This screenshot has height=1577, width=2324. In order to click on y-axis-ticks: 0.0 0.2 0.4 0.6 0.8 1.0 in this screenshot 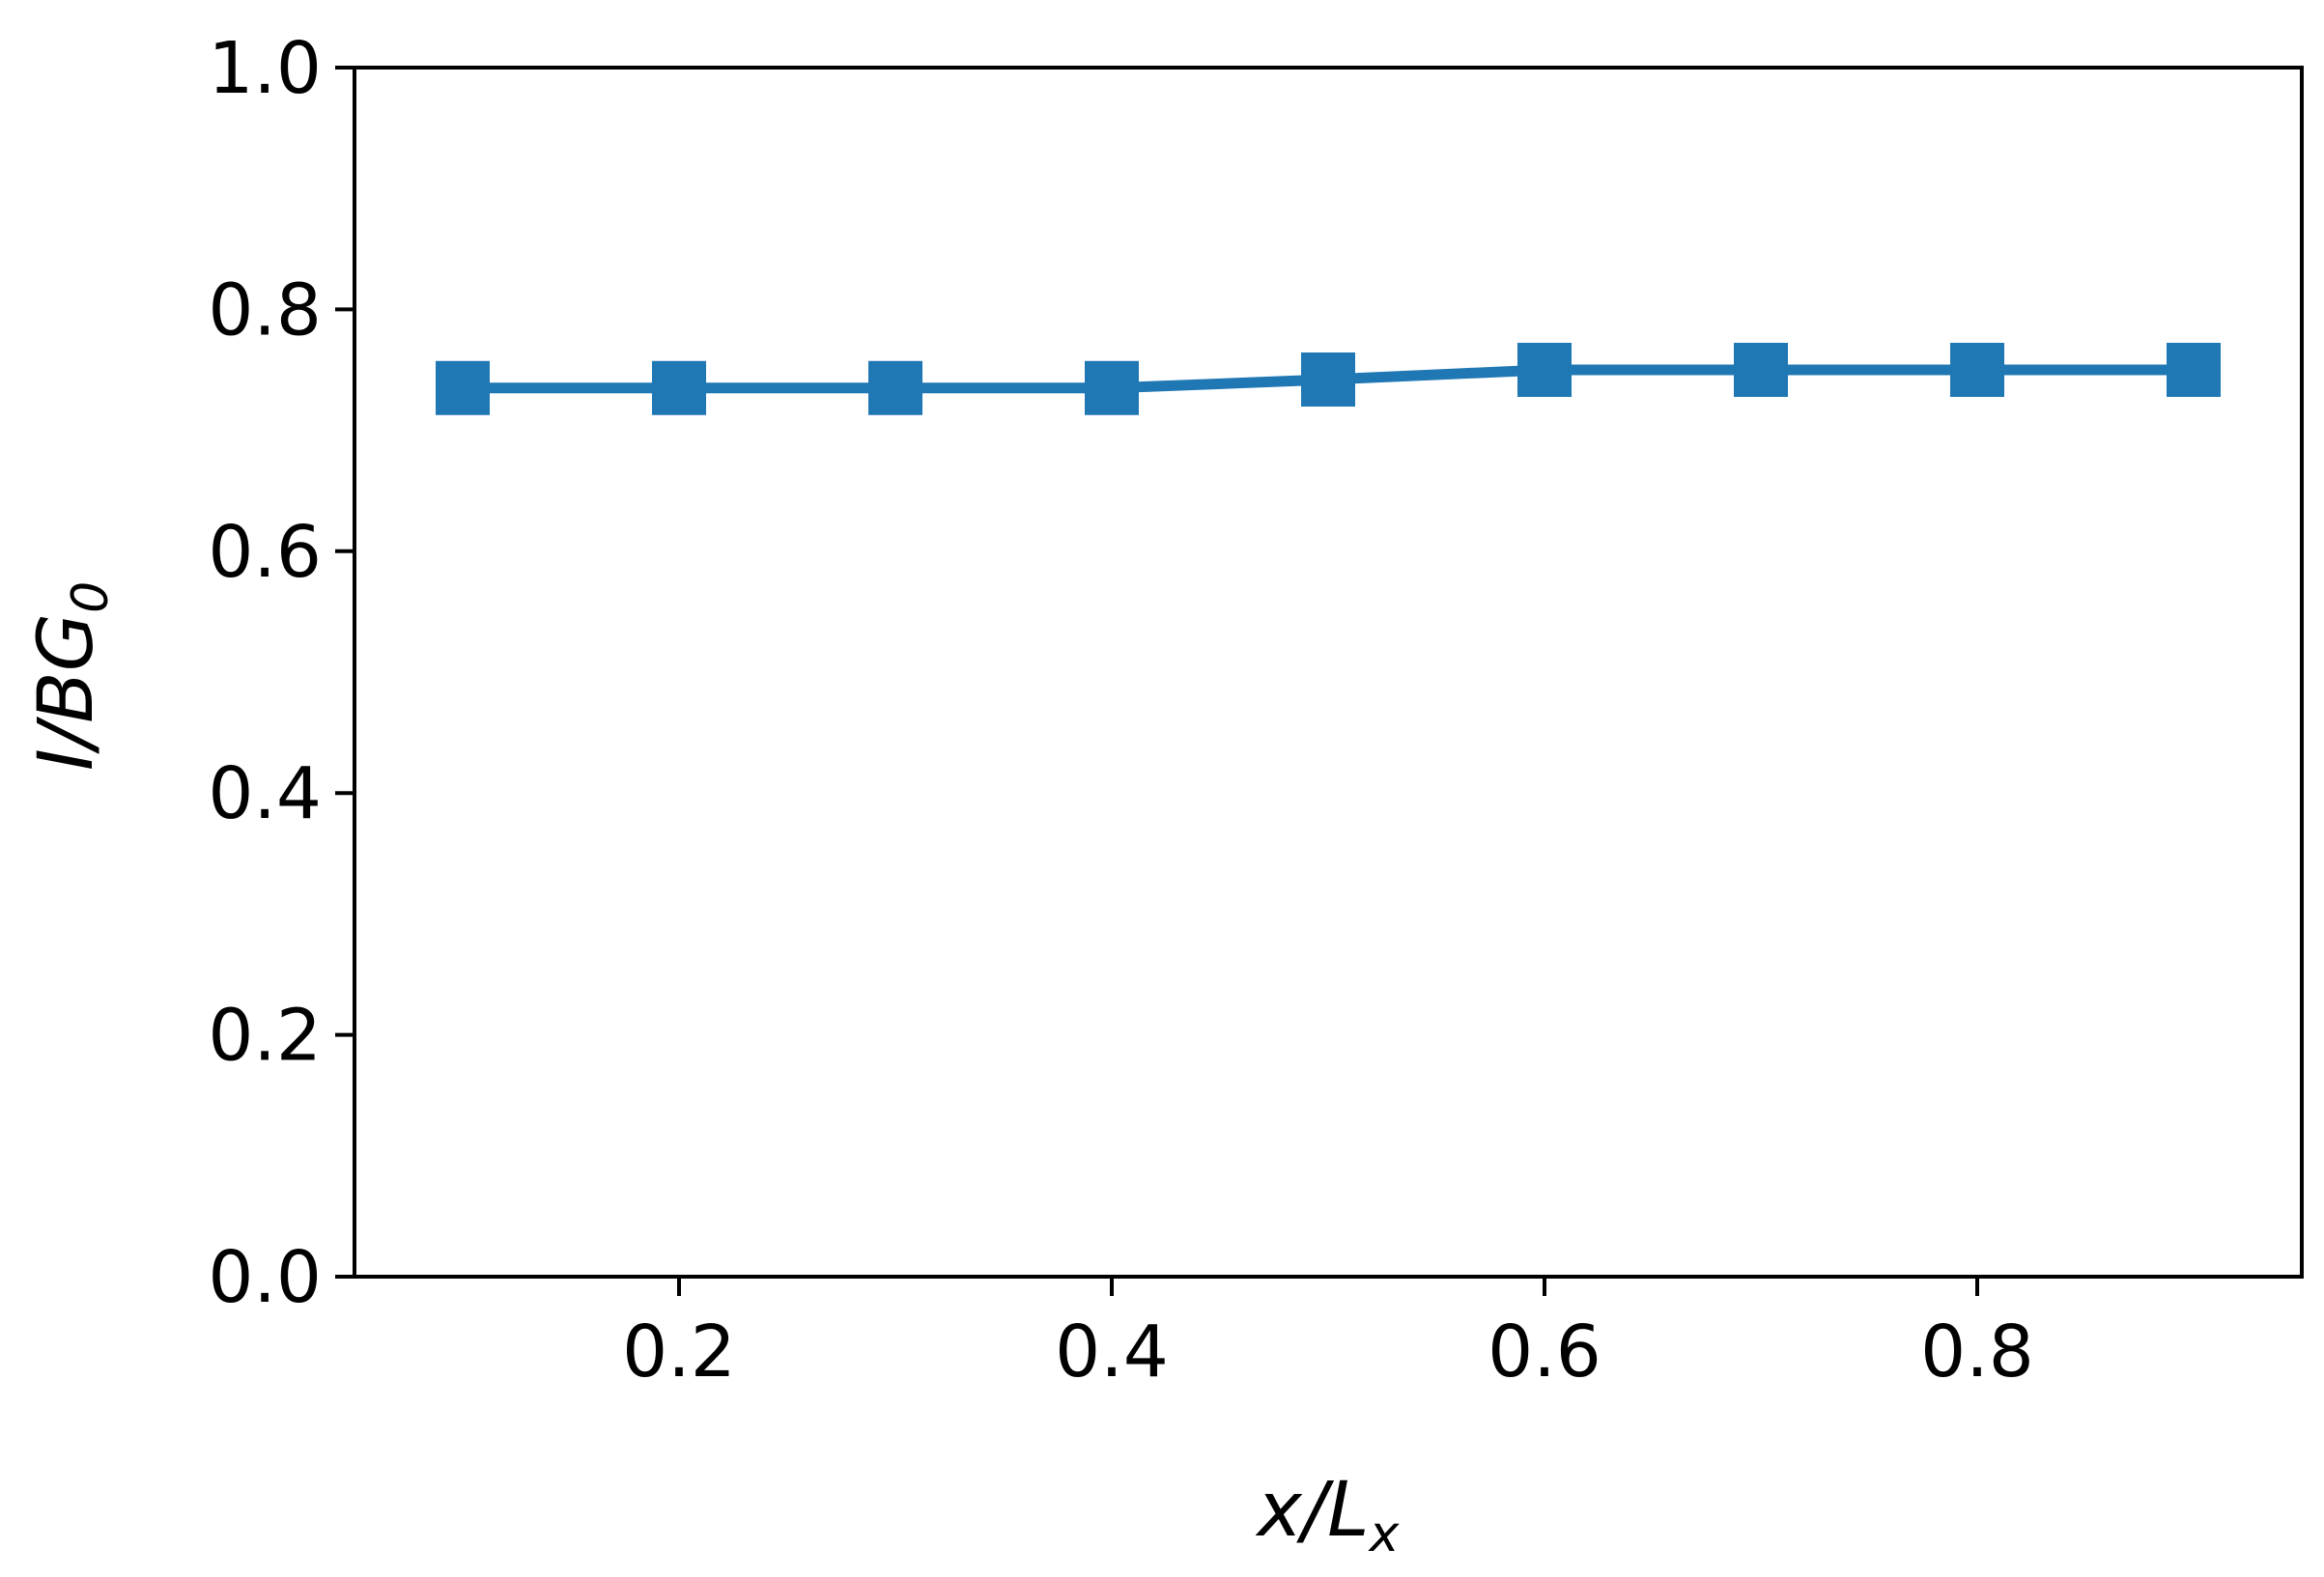, I will do `click(281, 673)`.